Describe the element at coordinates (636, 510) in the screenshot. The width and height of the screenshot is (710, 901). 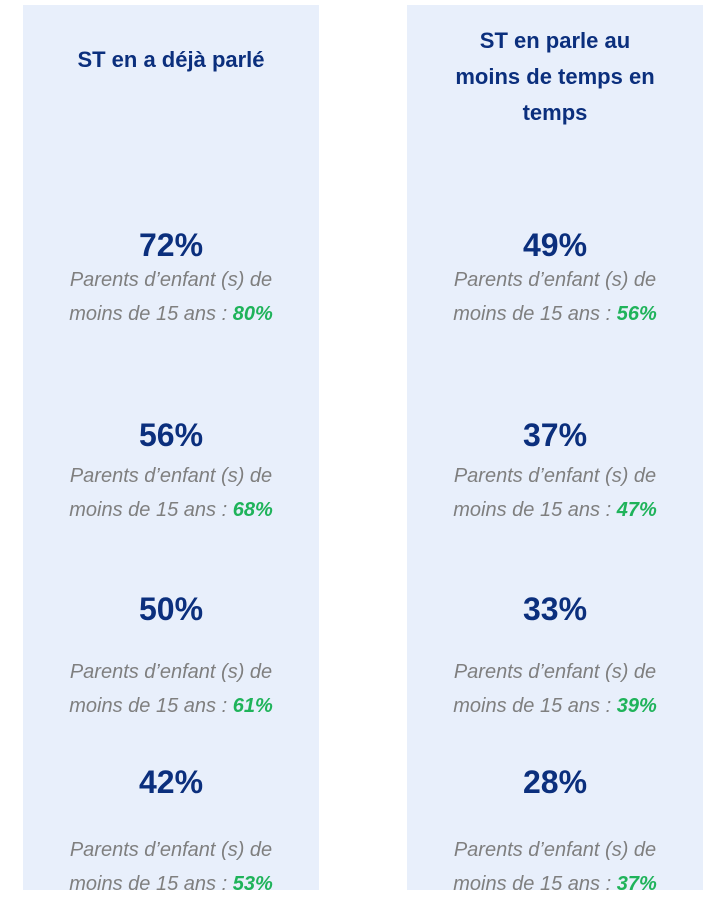
I see `highlight-value: 47%` at that location.